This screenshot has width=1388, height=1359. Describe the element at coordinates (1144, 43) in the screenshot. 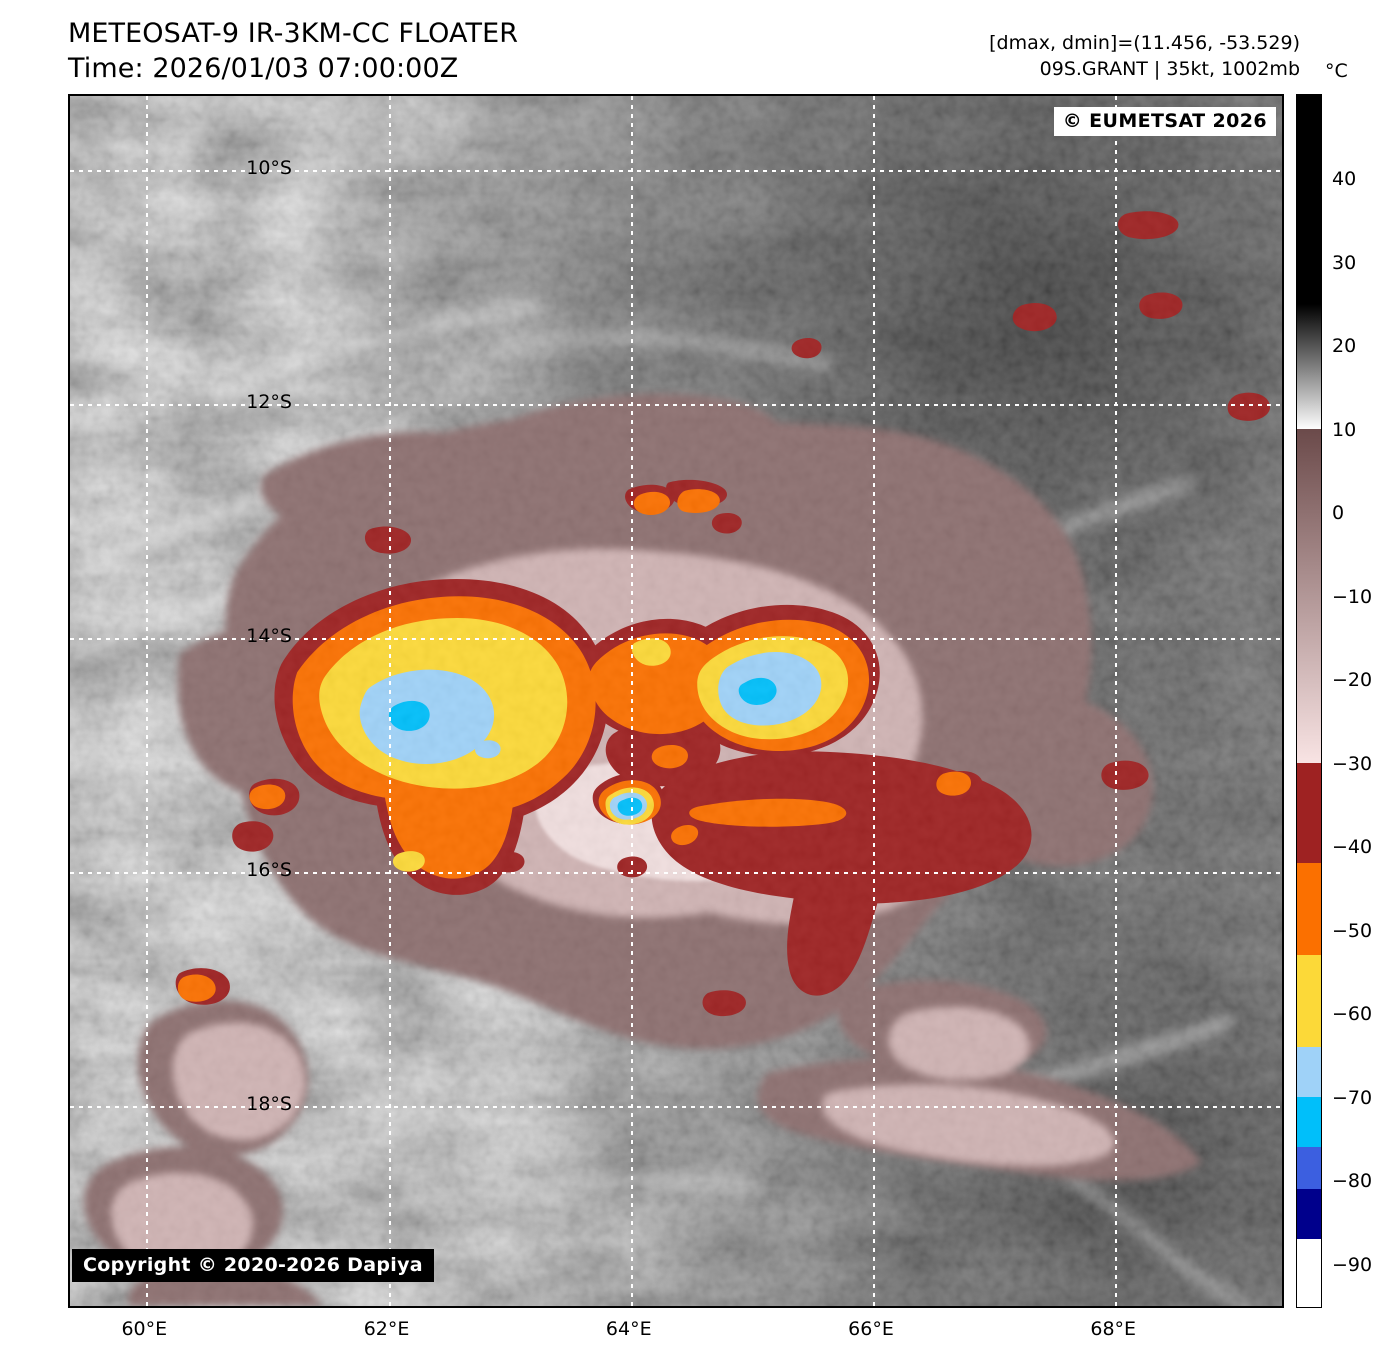

I see `dmax-dmin-label: [dmax, dmin]=(11.456, -53.529)` at that location.